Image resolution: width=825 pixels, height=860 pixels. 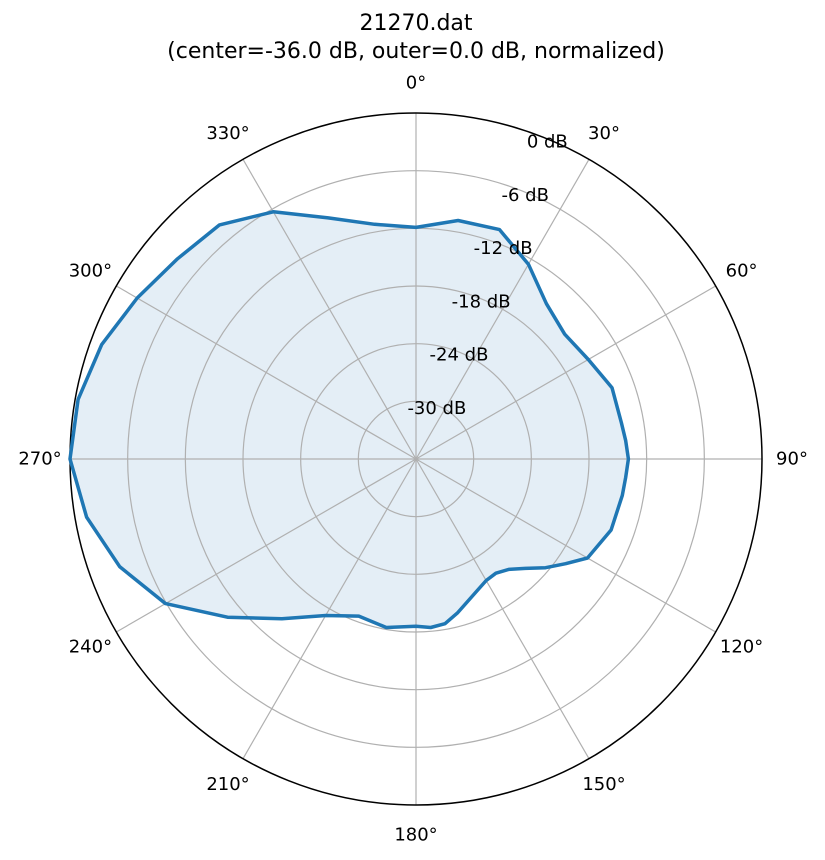 What do you see at coordinates (415, 835) in the screenshot?
I see `angle-tick-label: 180°` at bounding box center [415, 835].